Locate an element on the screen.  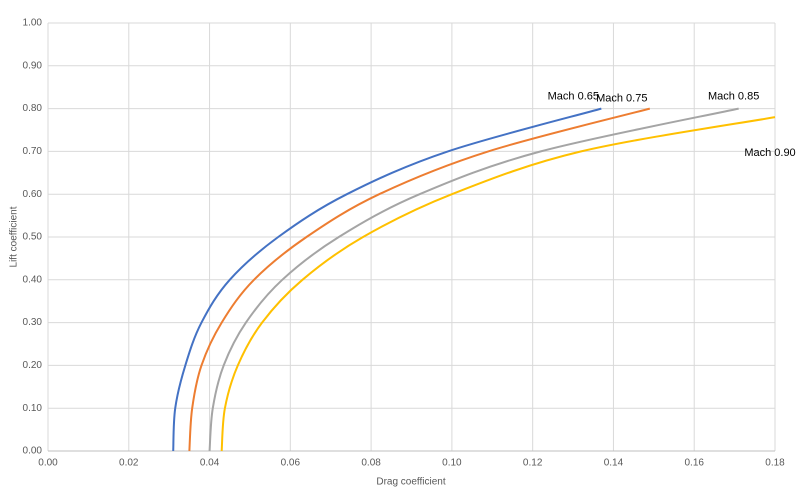
y-tick-label: 1.00 is located at coordinates (33, 23).